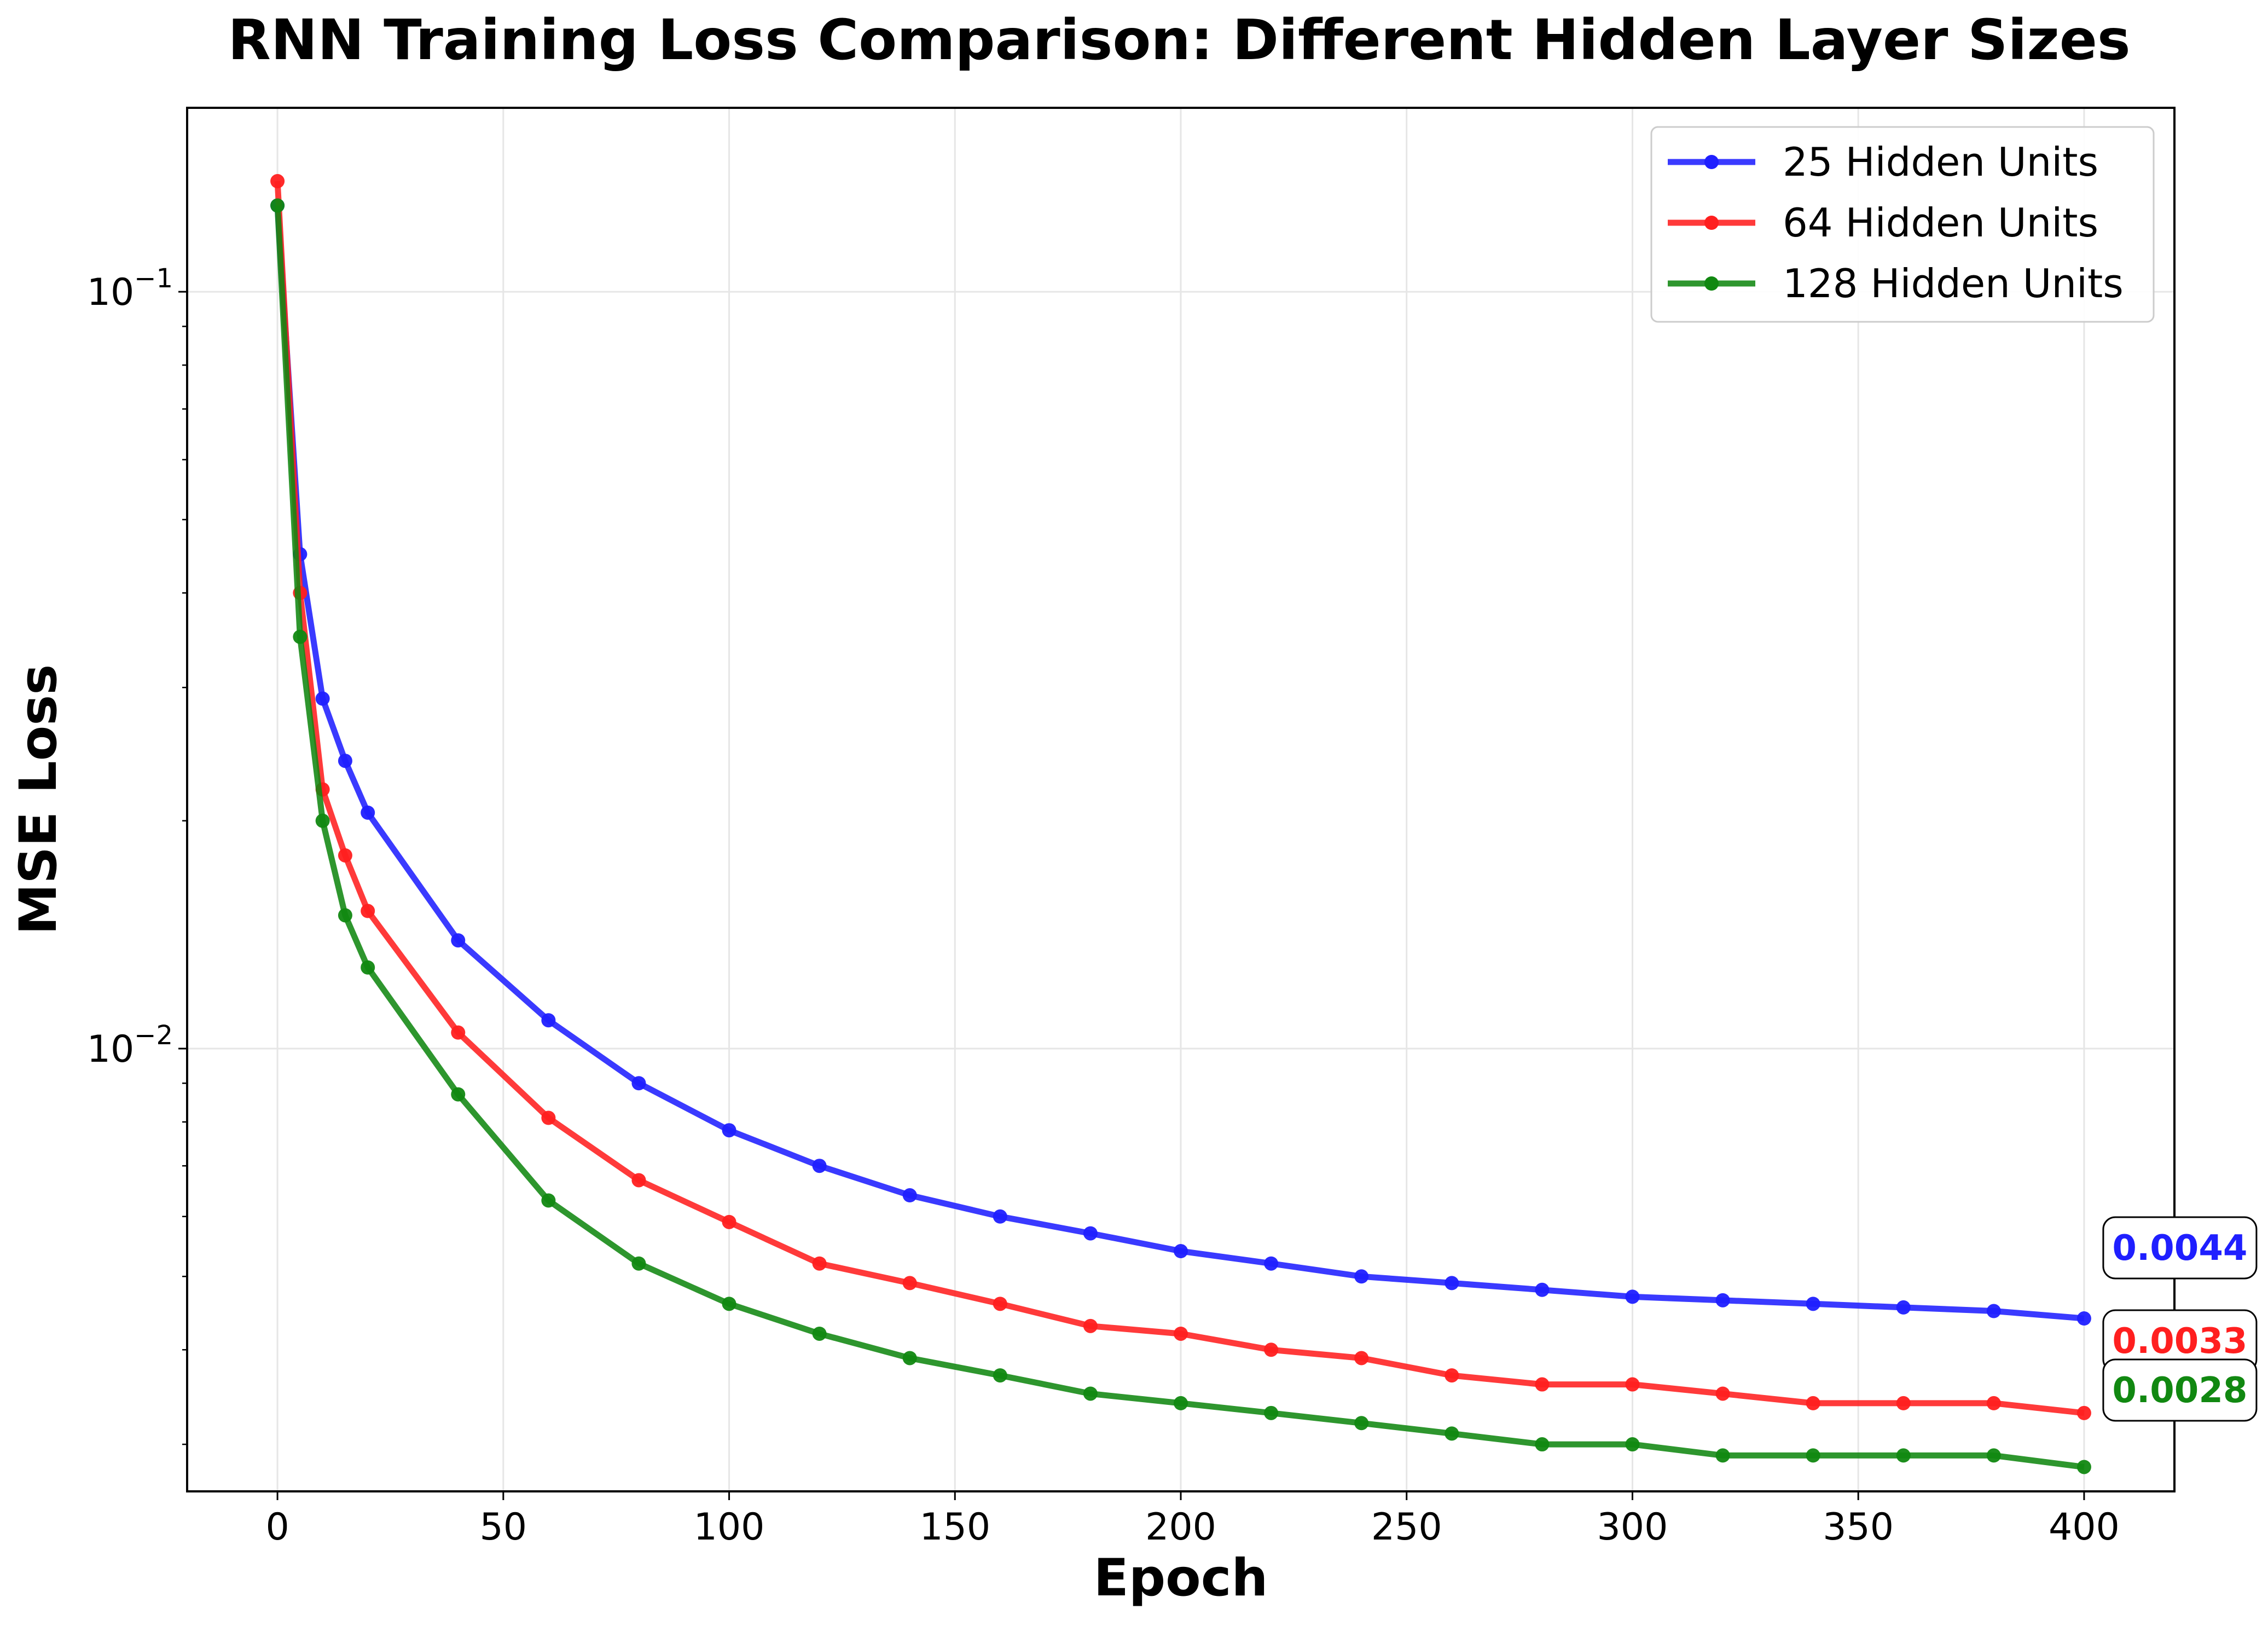 This screenshot has width=2268, height=1626. I want to click on x-axis-label: Epoch, so click(1181, 1578).